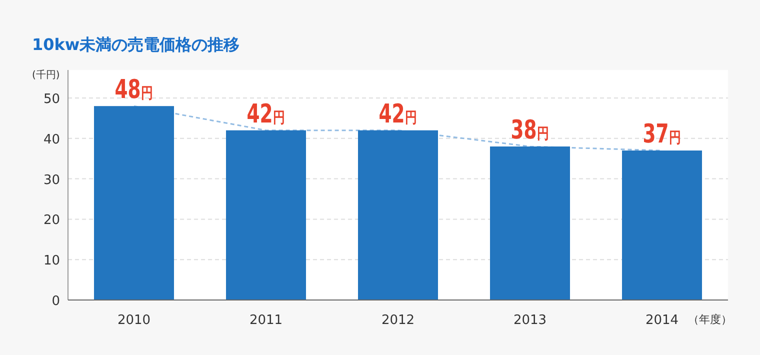  I want to click on data-label: 48円, so click(134, 89).